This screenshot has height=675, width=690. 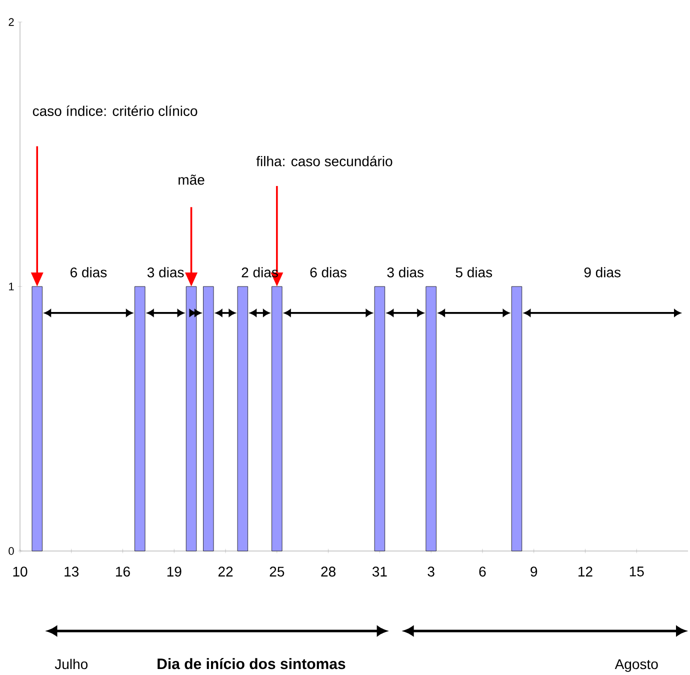 What do you see at coordinates (174, 571) in the screenshot?
I see `x-tick-label: 19` at bounding box center [174, 571].